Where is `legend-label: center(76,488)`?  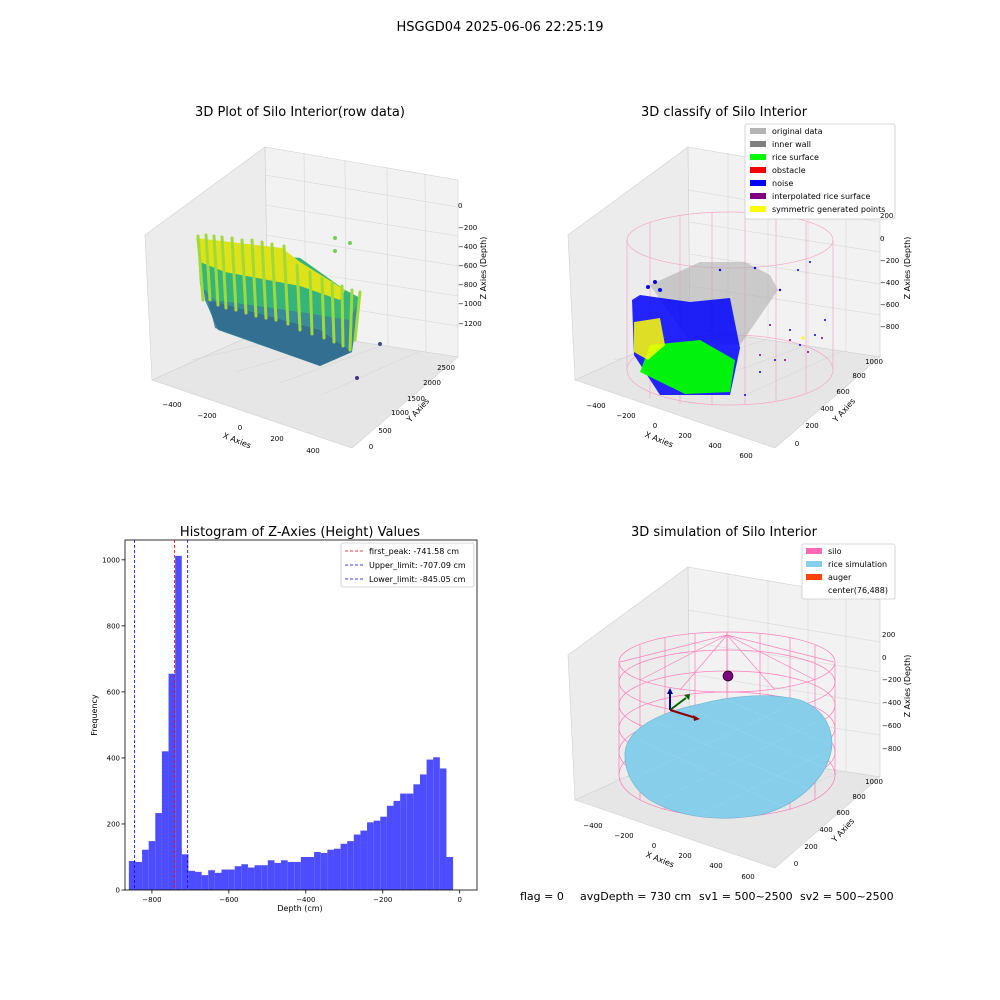
legend-label: center(76,488) is located at coordinates (858, 590).